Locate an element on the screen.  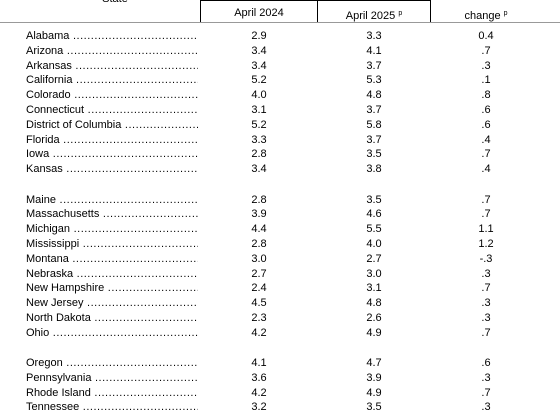
rate-cell: 4.7 is located at coordinates (374, 363).